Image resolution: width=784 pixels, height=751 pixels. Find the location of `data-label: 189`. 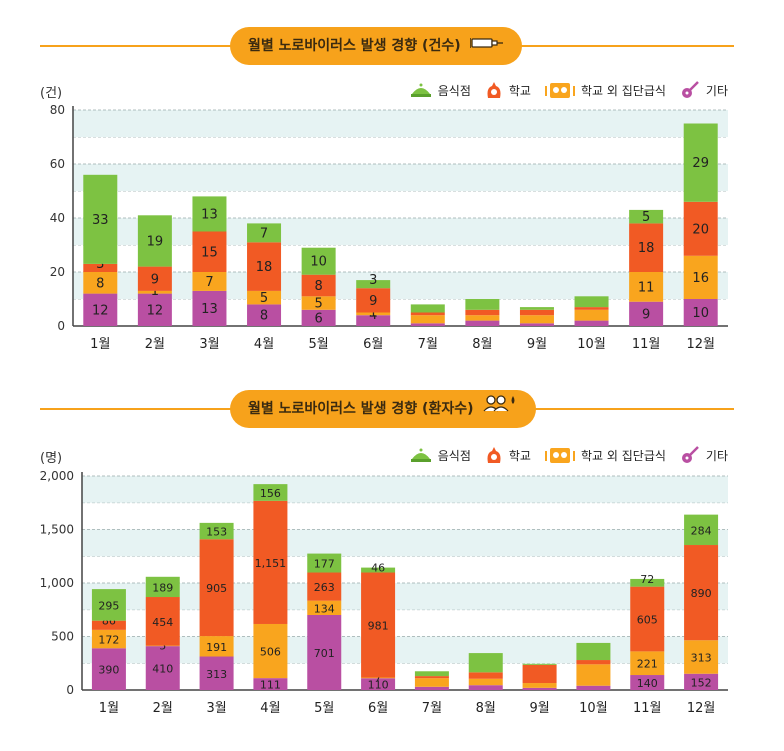

data-label: 189 is located at coordinates (162, 587).